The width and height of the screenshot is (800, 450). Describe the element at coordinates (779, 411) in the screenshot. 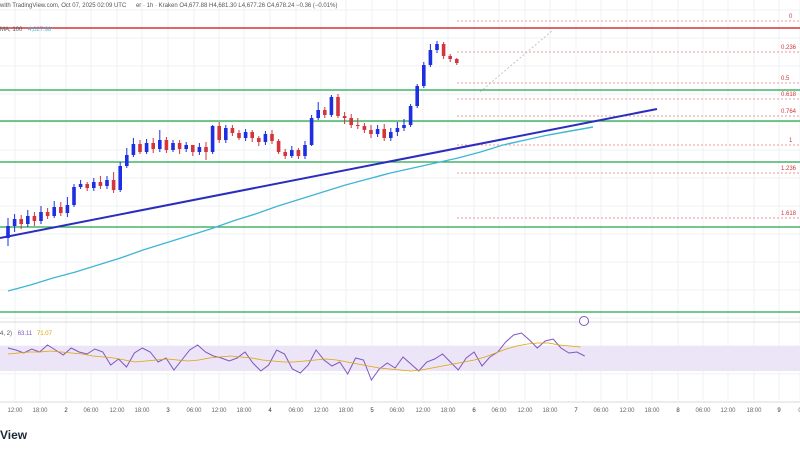

I see `x-tick-label: 9` at that location.